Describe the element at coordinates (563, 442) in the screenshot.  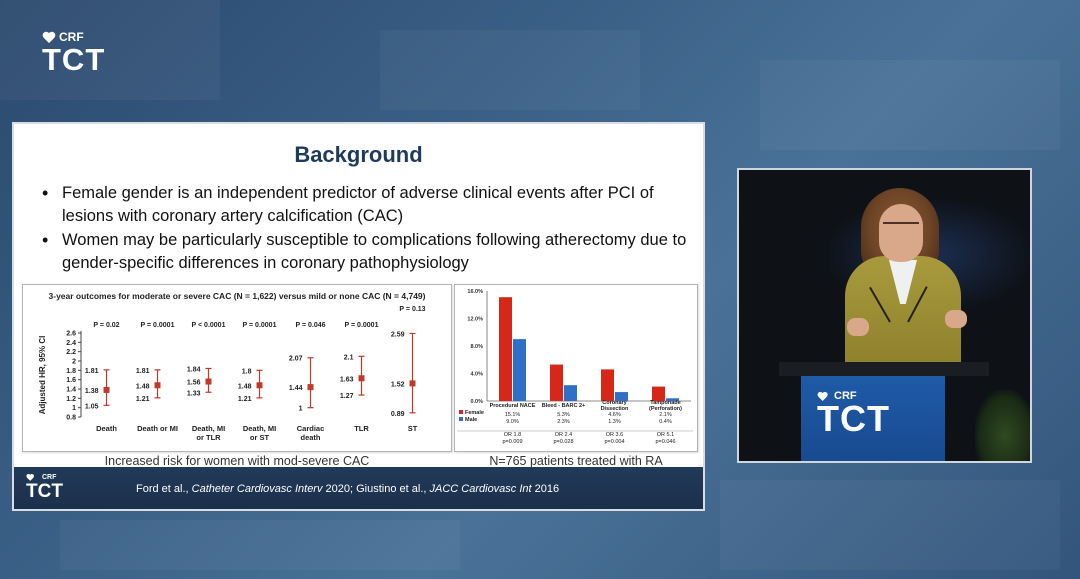
I see `p-value-label: p=0.028` at that location.